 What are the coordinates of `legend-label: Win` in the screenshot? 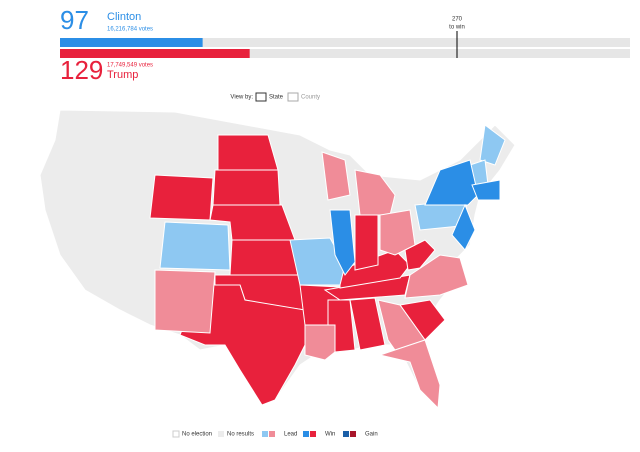 It's located at (330, 435).